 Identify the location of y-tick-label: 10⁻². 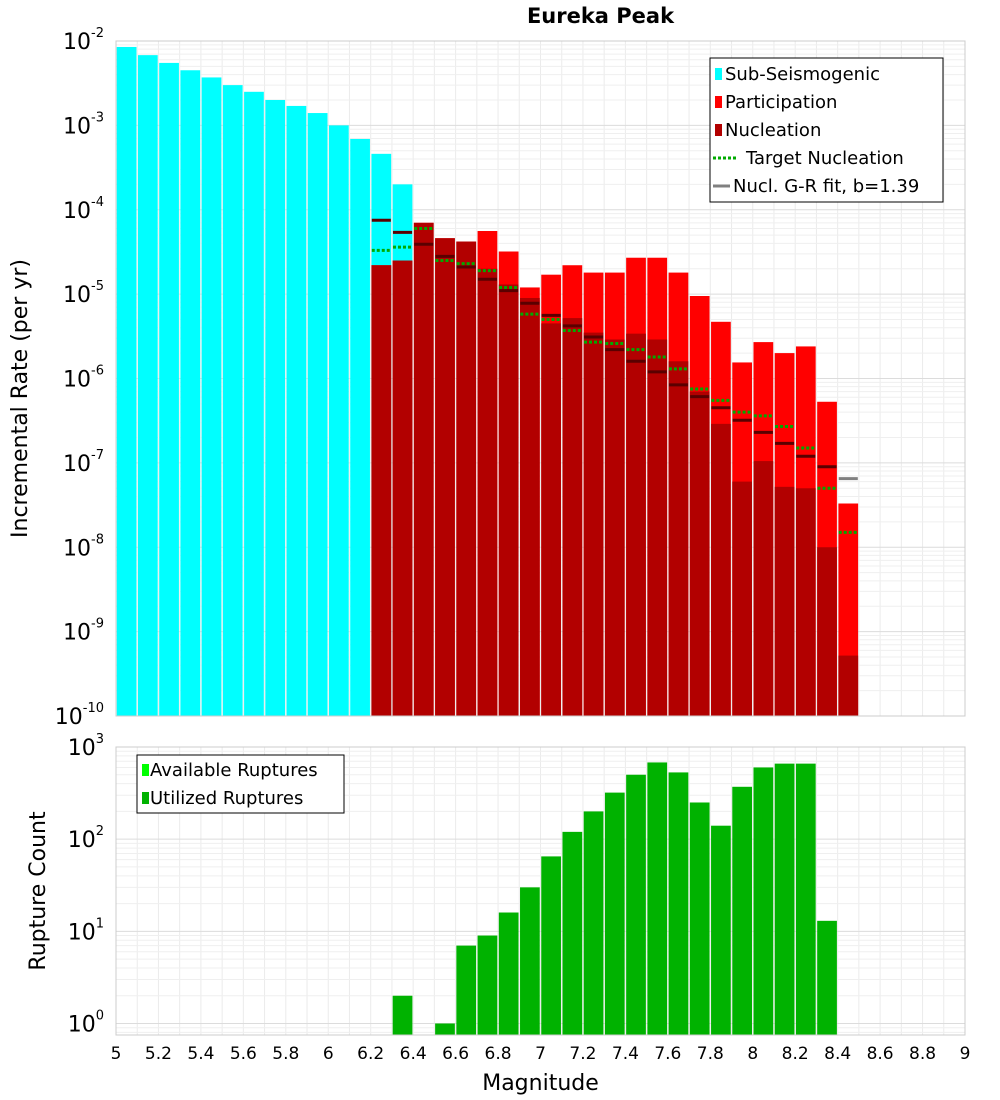
(83, 40).